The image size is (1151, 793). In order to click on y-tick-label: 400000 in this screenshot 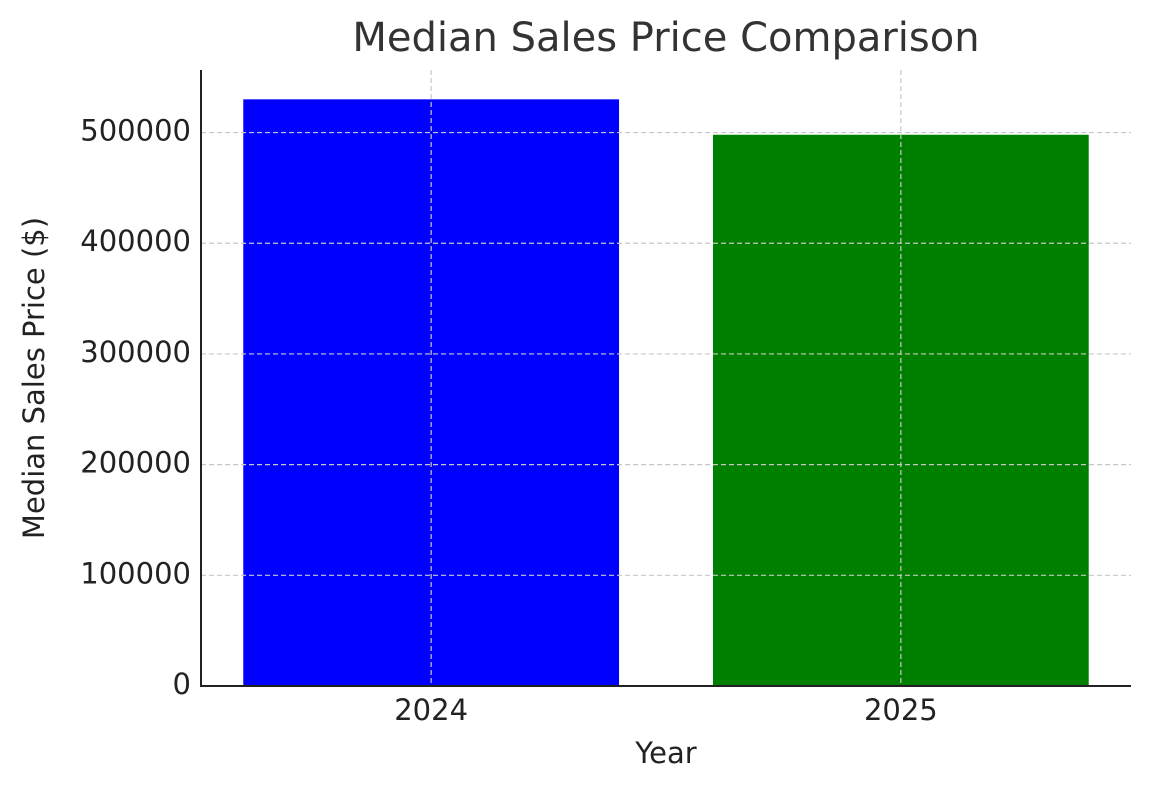, I will do `click(135, 241)`.